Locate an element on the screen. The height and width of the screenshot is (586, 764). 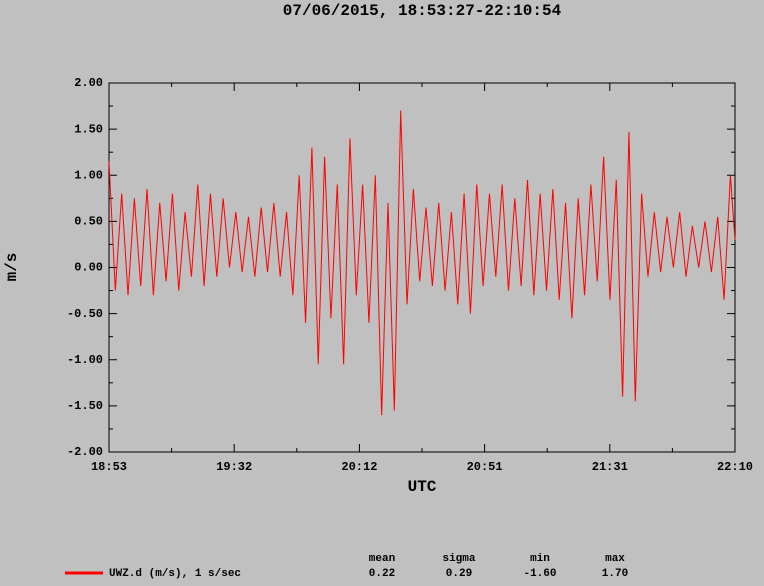
x-tick-label: 20:12 is located at coordinates (359, 467).